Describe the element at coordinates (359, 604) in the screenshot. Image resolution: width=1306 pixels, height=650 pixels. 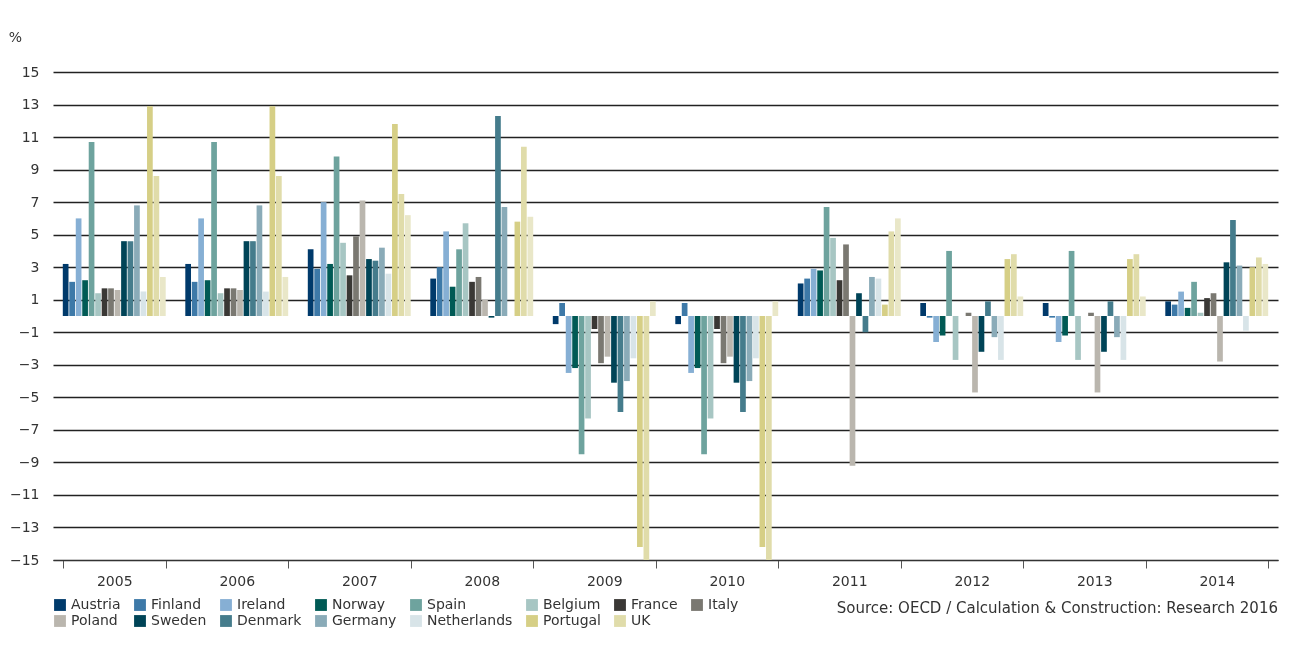
I see `legend-label: Norway` at that location.